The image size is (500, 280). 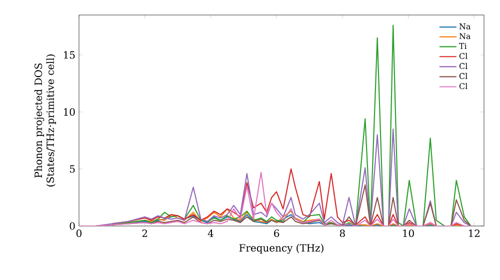 What do you see at coordinates (211, 233) in the screenshot?
I see `x-tick-label: 4` at bounding box center [211, 233].